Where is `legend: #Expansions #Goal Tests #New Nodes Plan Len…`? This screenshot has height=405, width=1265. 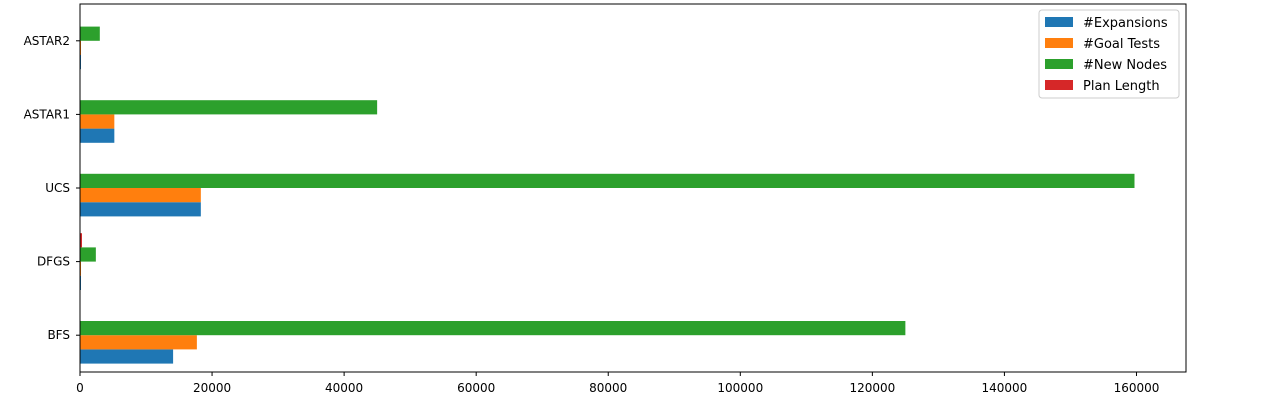 legend: #Expansions #Goal Tests #New Nodes Plan Len… is located at coordinates (1109, 54).